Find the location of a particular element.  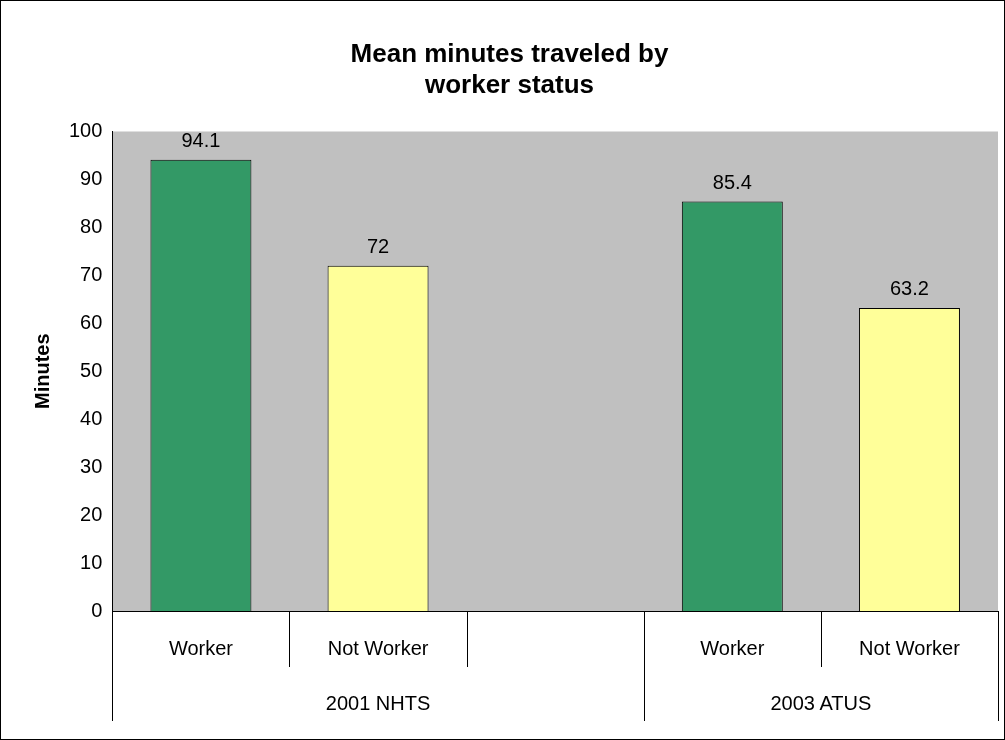

data-label: 85.4 is located at coordinates (732, 181).